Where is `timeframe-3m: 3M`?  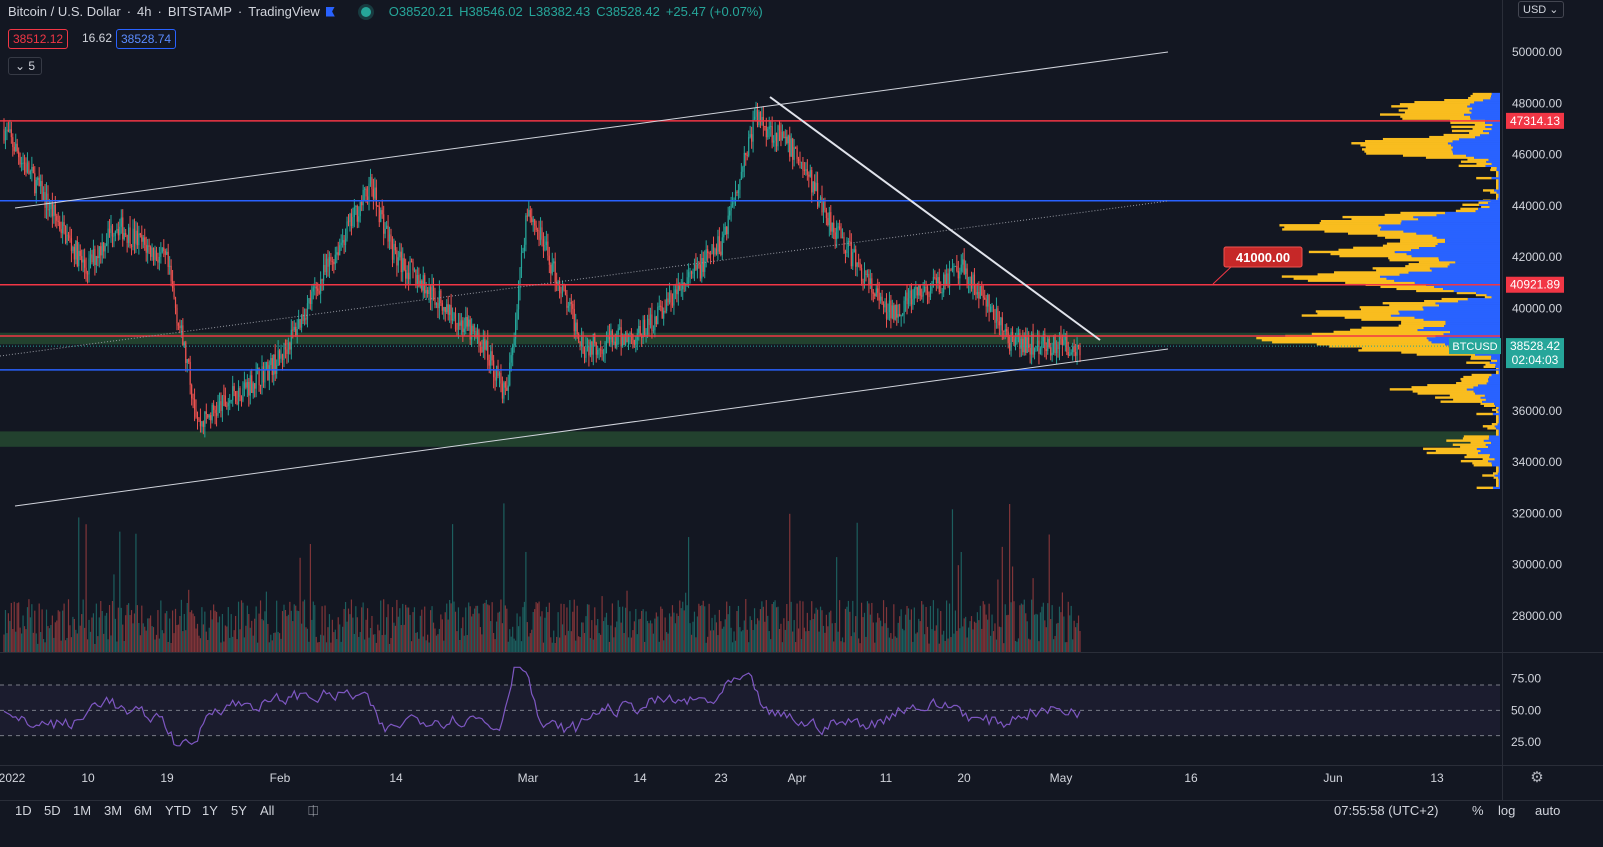
timeframe-3m: 3M is located at coordinates (113, 810).